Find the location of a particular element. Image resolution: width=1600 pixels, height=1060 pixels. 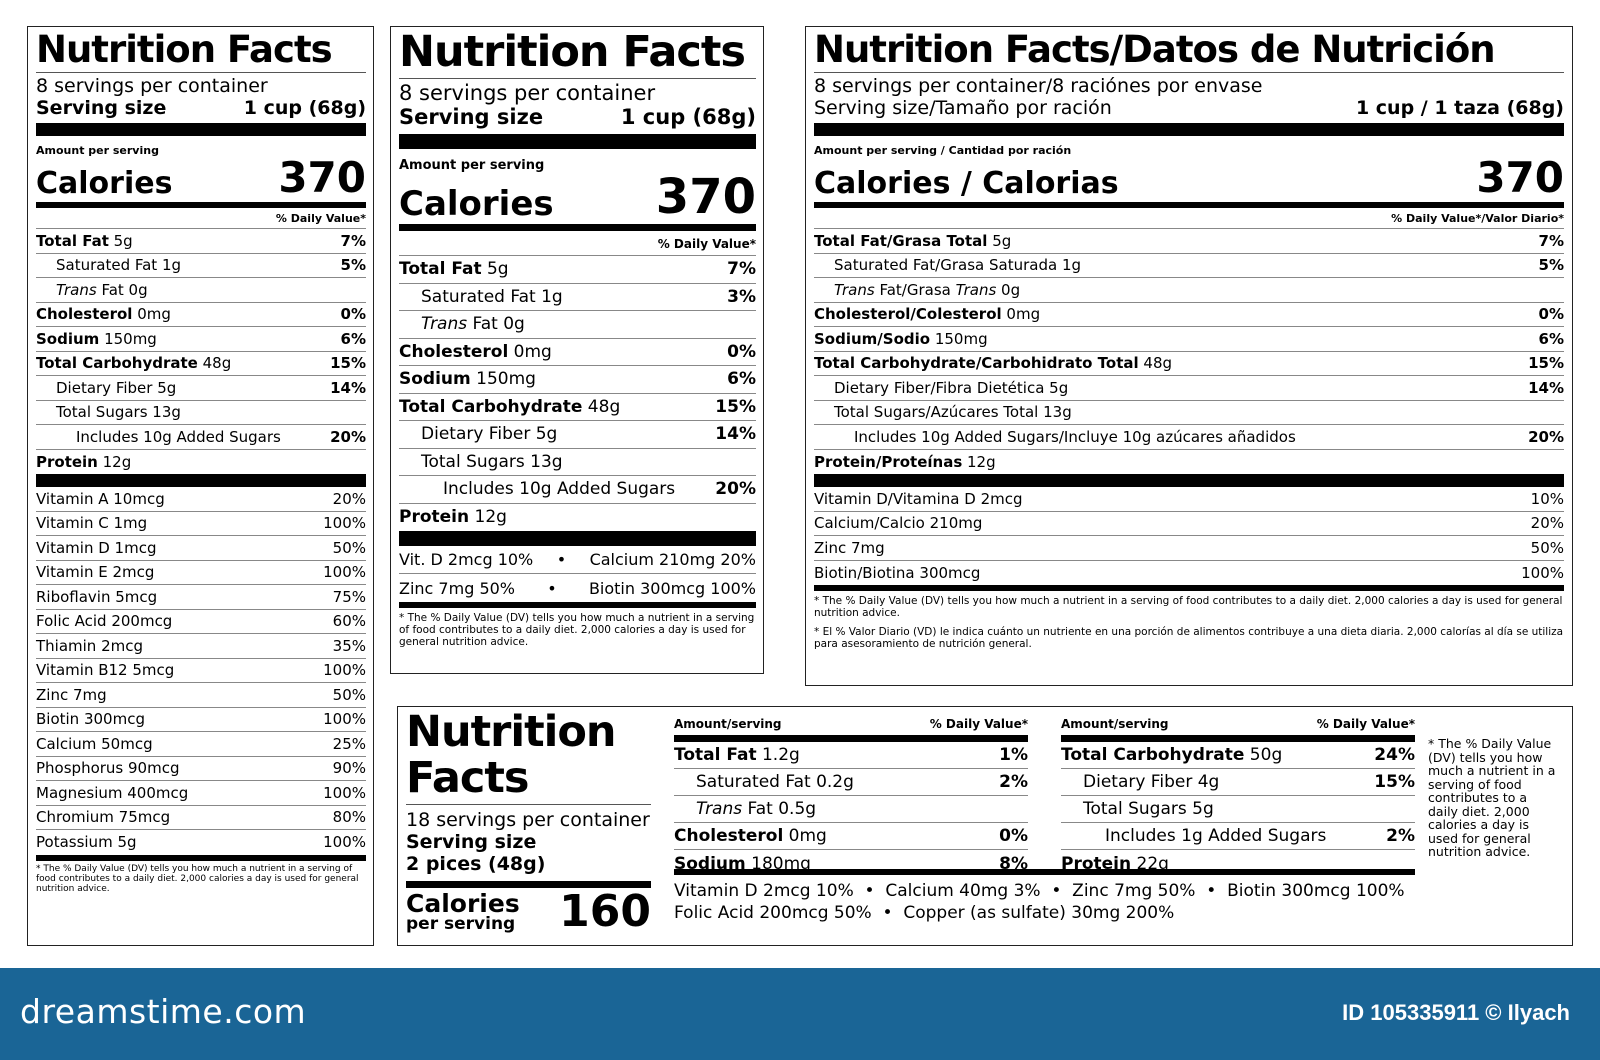

nutrient-row: Total Carbohydrate 48g 15% is located at coordinates (201, 364).